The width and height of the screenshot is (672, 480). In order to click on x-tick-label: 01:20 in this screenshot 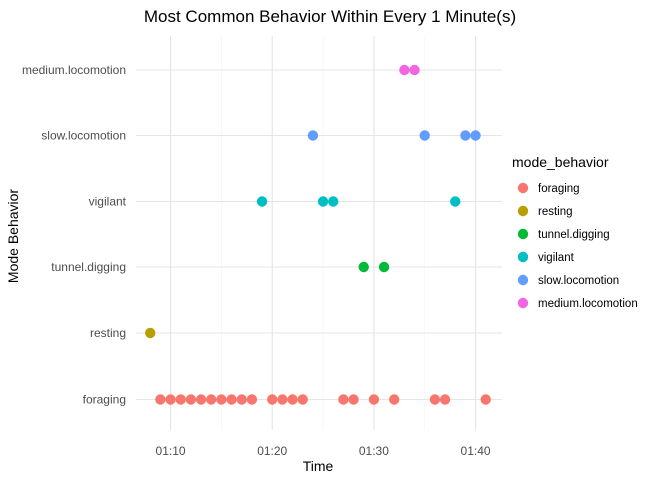, I will do `click(272, 451)`.